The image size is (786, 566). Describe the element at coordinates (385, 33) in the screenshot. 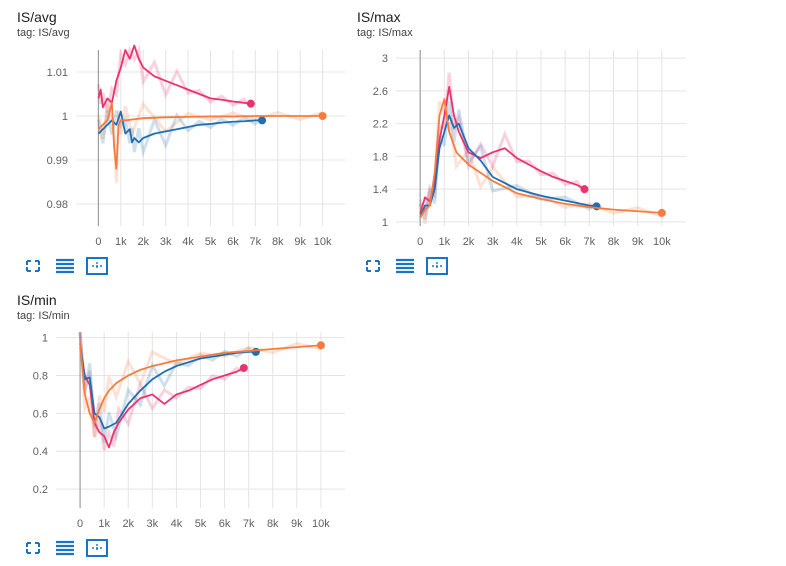

I see `chart-tag: tag: IS/max` at that location.